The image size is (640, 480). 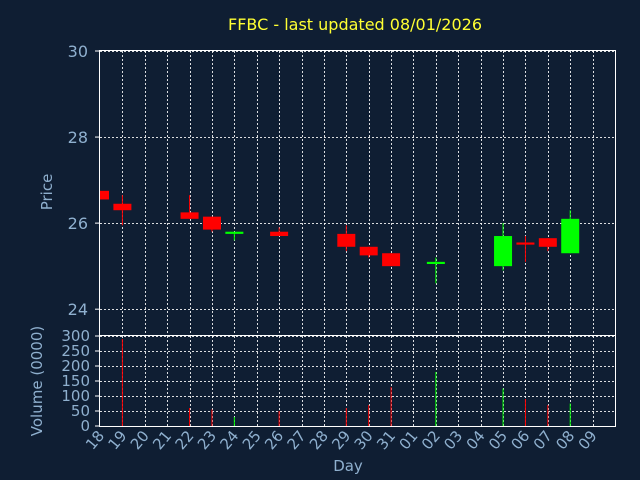 What do you see at coordinates (319, 440) in the screenshot?
I see `day-tick-label: 28` at bounding box center [319, 440].